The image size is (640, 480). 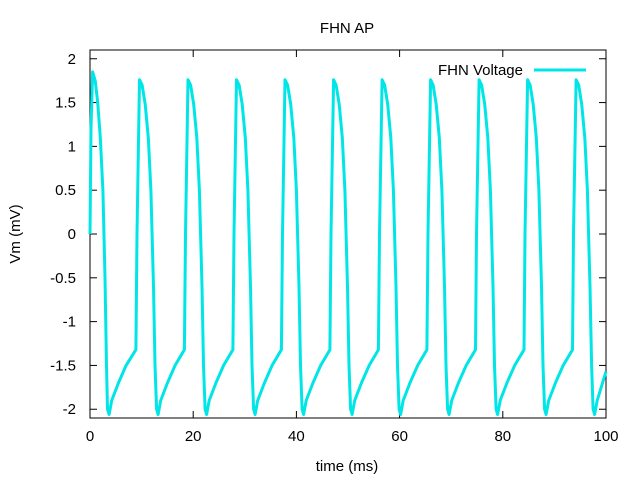 I want to click on legend-label: FHN Voltage, so click(x=480, y=70).